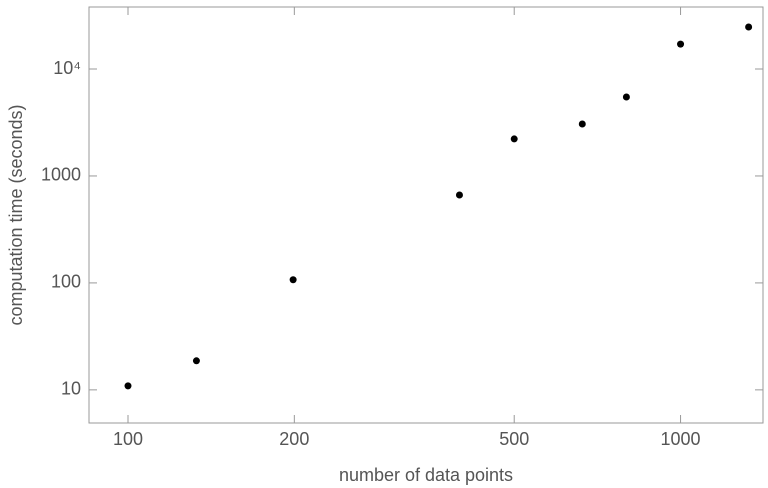  What do you see at coordinates (67, 68) in the screenshot?
I see `y-tick-label: 10⁴` at bounding box center [67, 68].